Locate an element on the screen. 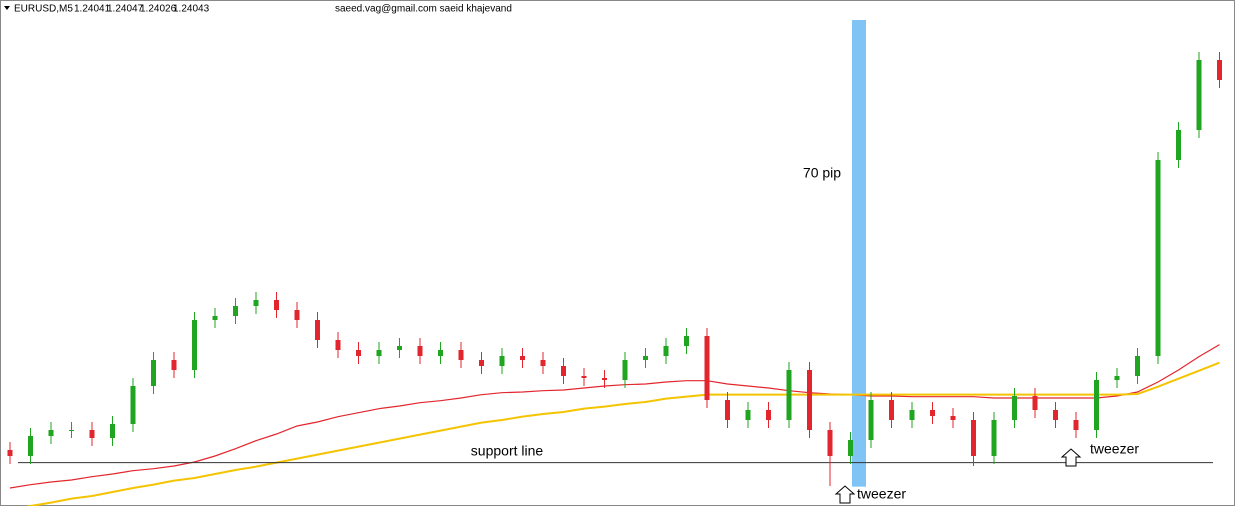 The image size is (1235, 506). symbol: EURUSD,M5 is located at coordinates (43, 9).